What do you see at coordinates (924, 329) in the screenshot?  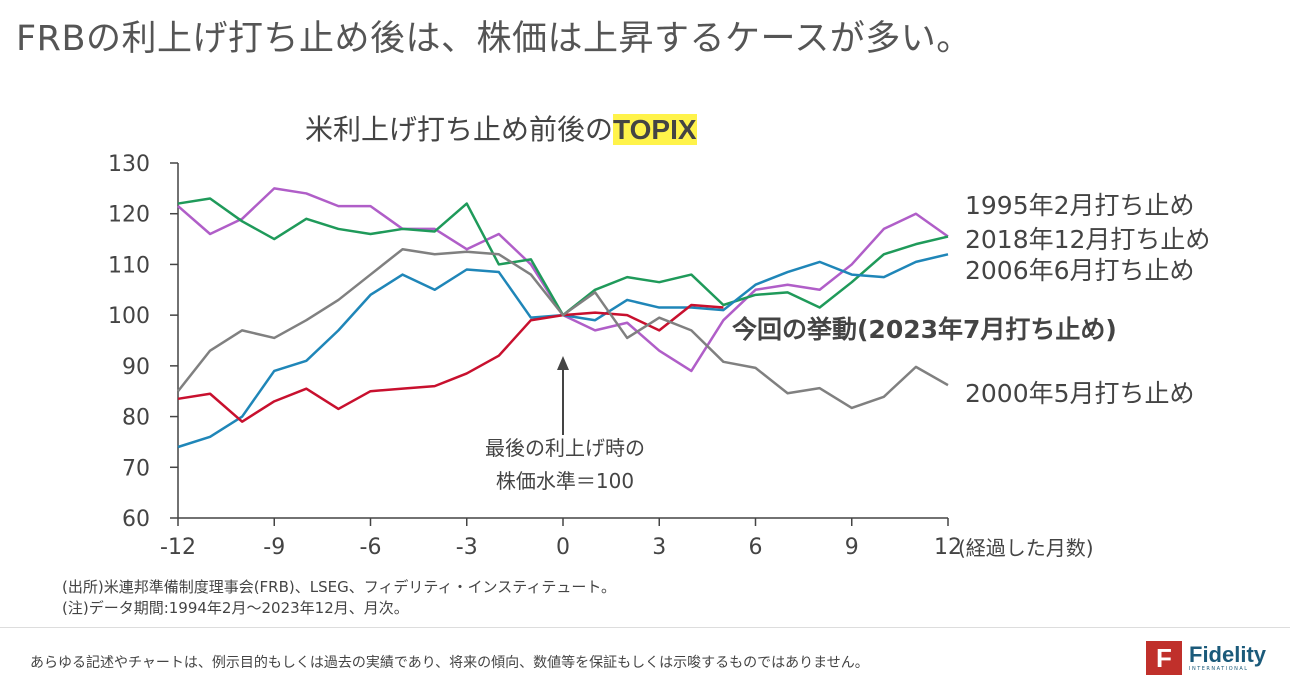 I see `legend-label-2023: 今回の挙動(2023年7月打ち止め)` at bounding box center [924, 329].